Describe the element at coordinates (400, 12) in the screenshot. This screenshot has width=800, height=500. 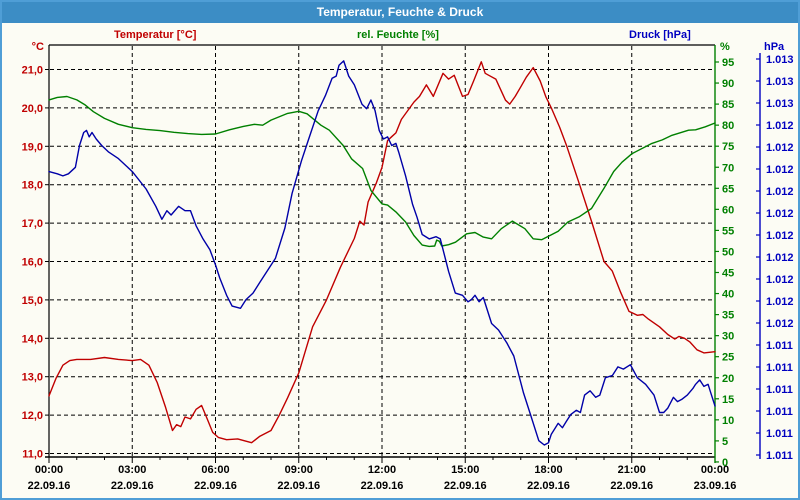
I see `window-title: Temperatur, Feuchte & Druck` at that location.